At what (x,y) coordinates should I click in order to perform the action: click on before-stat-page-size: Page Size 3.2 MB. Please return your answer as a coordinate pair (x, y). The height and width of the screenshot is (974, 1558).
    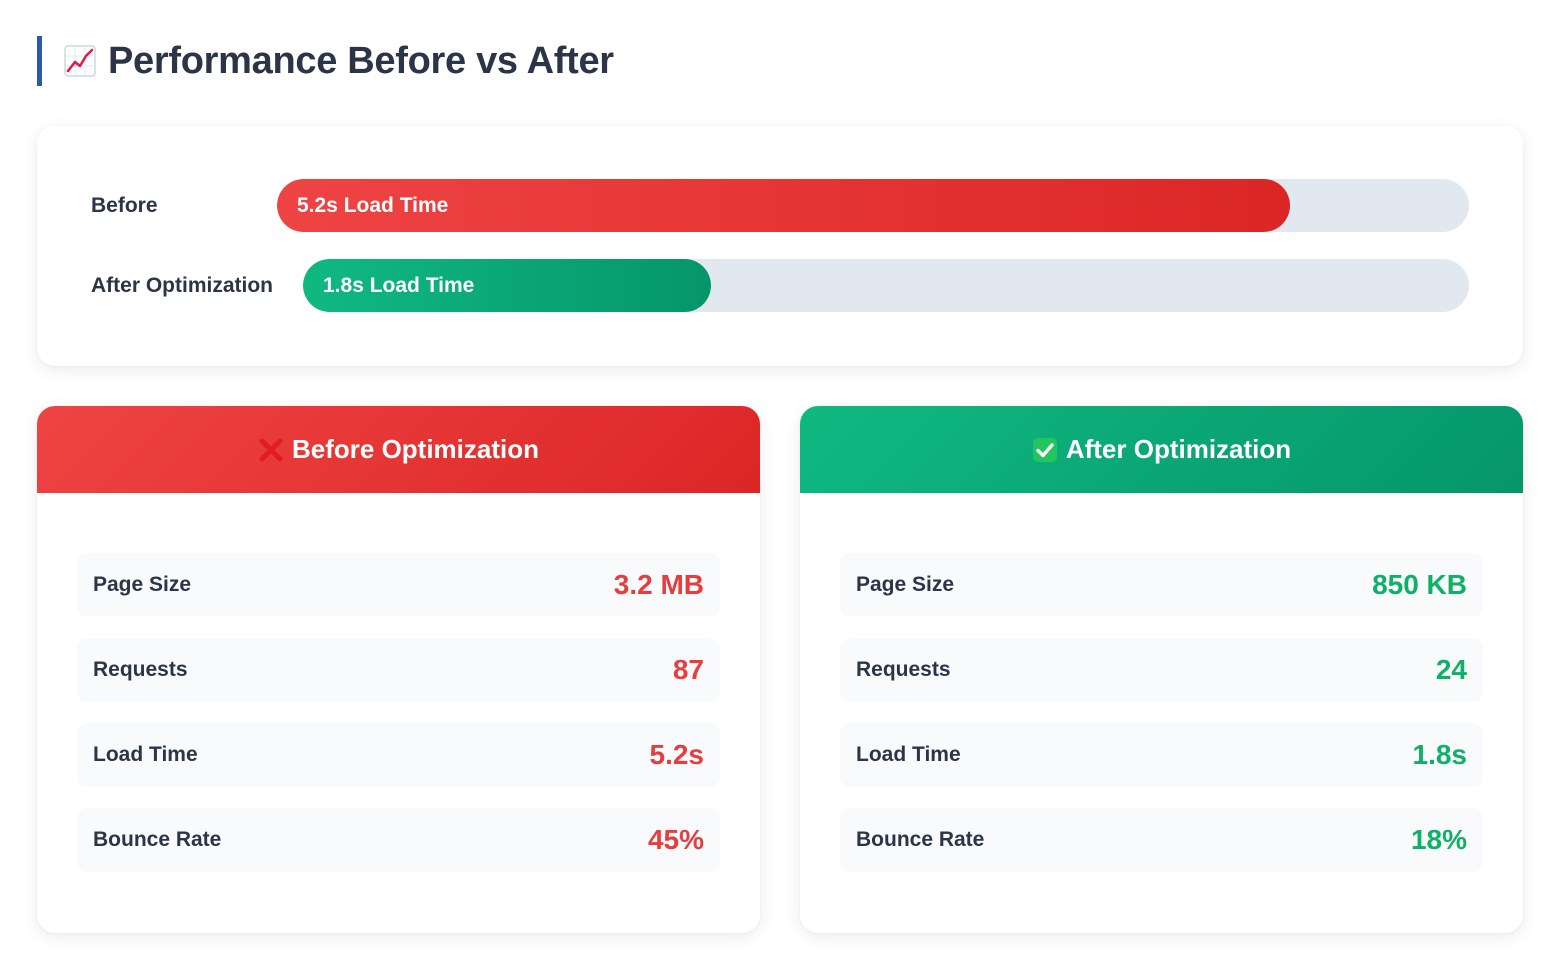
    Looking at the image, I should click on (398, 585).